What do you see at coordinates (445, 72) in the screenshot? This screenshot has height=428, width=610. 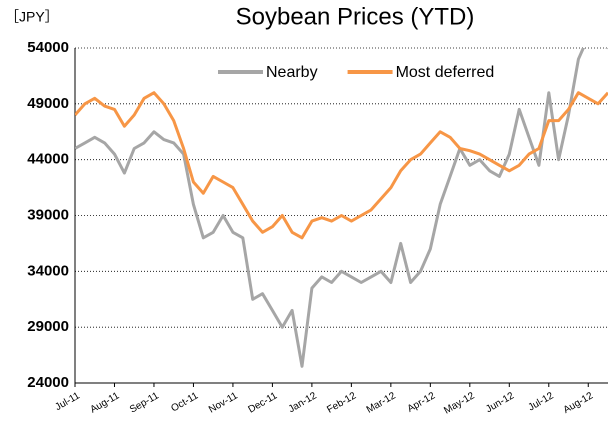 I see `legend-label: Most deferred` at bounding box center [445, 72].